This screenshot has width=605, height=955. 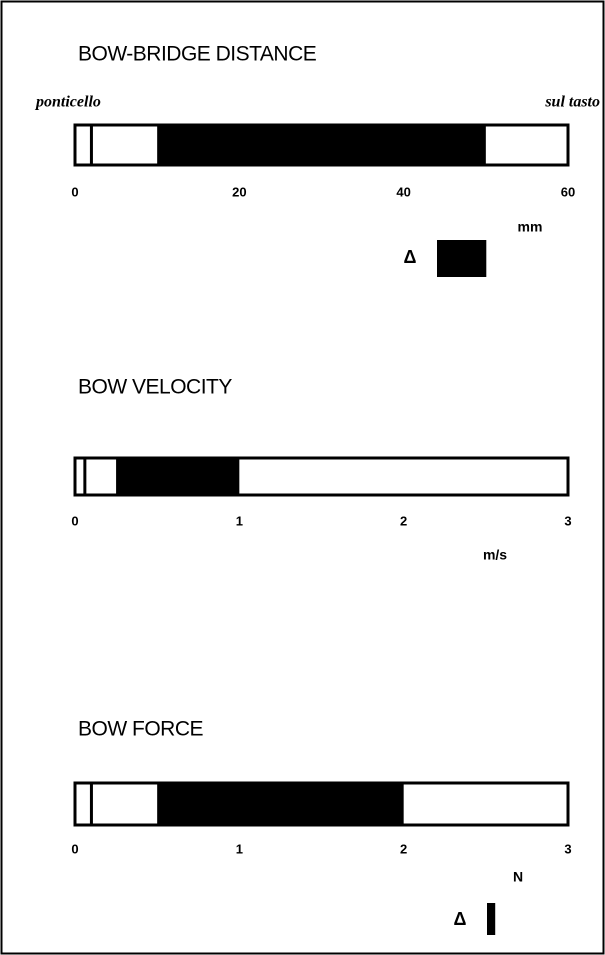 What do you see at coordinates (518, 877) in the screenshot?
I see `unit-label: N` at bounding box center [518, 877].